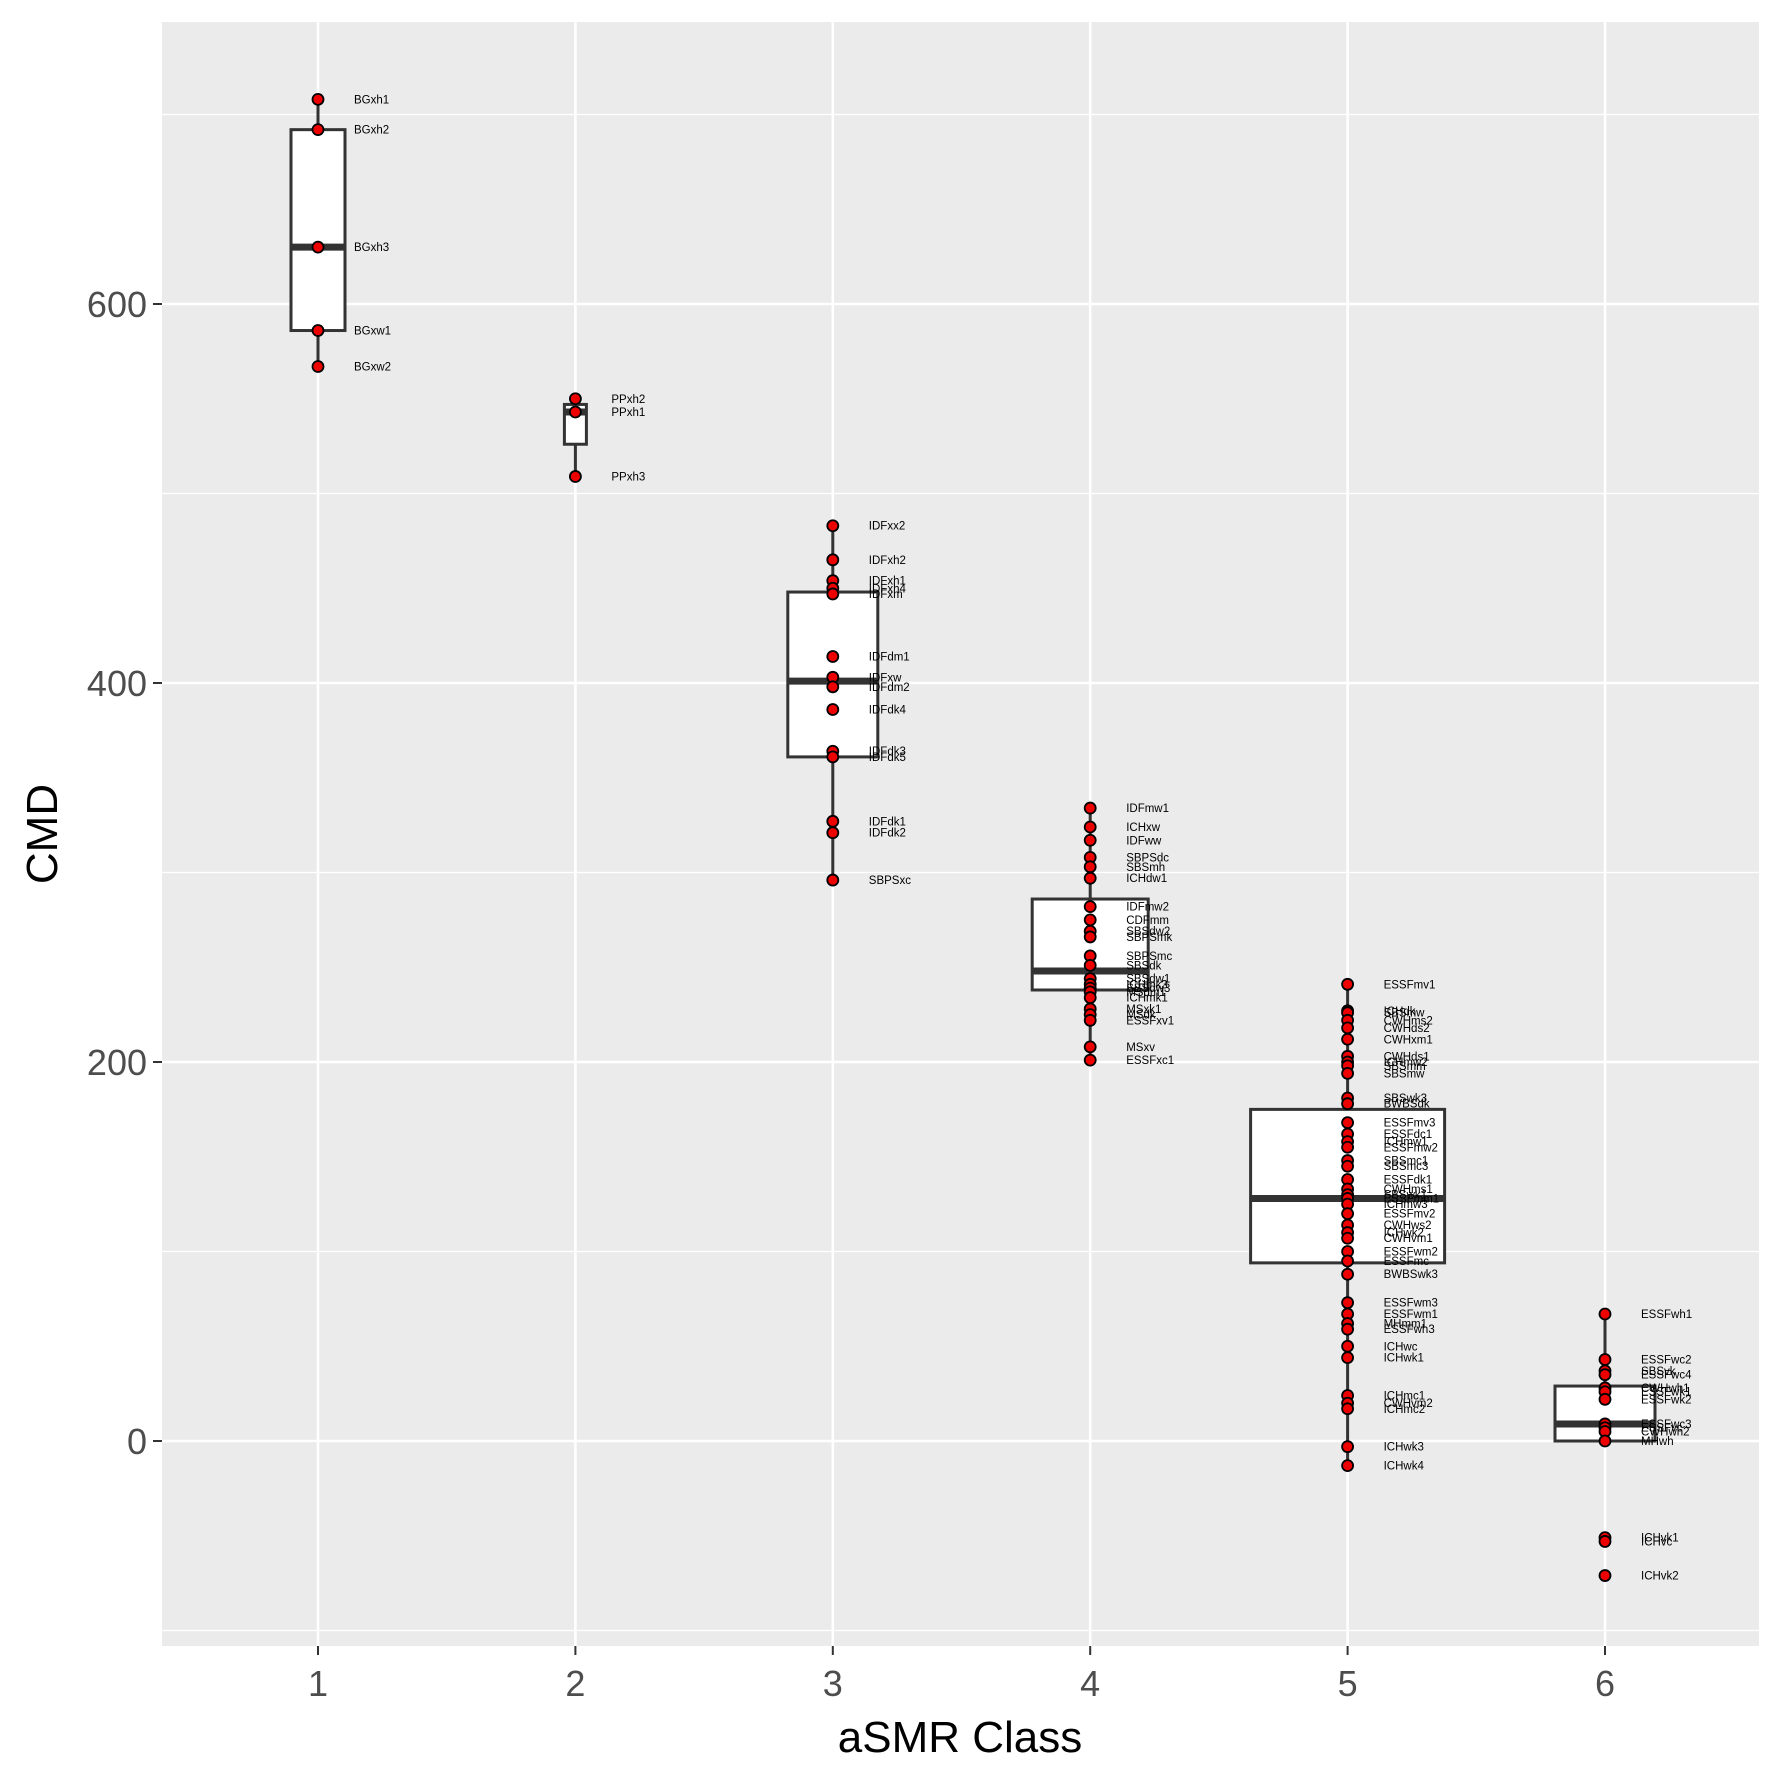  Describe the element at coordinates (888, 589) in the screenshot. I see `point-label: IDFxh4` at that location.